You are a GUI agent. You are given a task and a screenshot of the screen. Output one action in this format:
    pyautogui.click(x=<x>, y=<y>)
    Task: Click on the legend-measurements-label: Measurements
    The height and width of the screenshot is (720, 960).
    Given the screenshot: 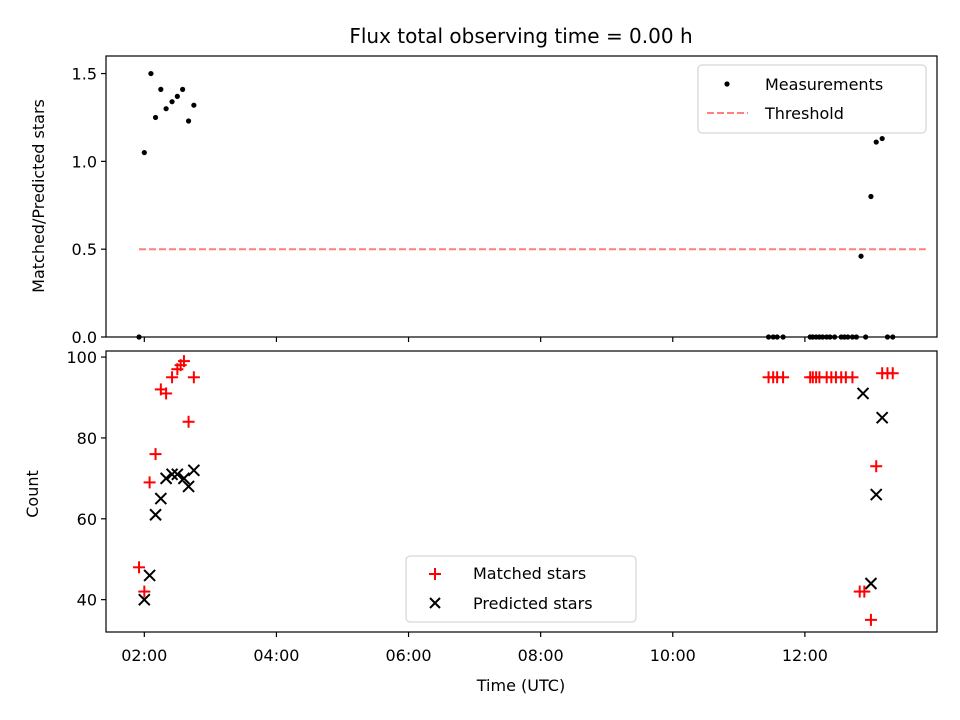 What is the action you would take?
    pyautogui.click(x=824, y=84)
    